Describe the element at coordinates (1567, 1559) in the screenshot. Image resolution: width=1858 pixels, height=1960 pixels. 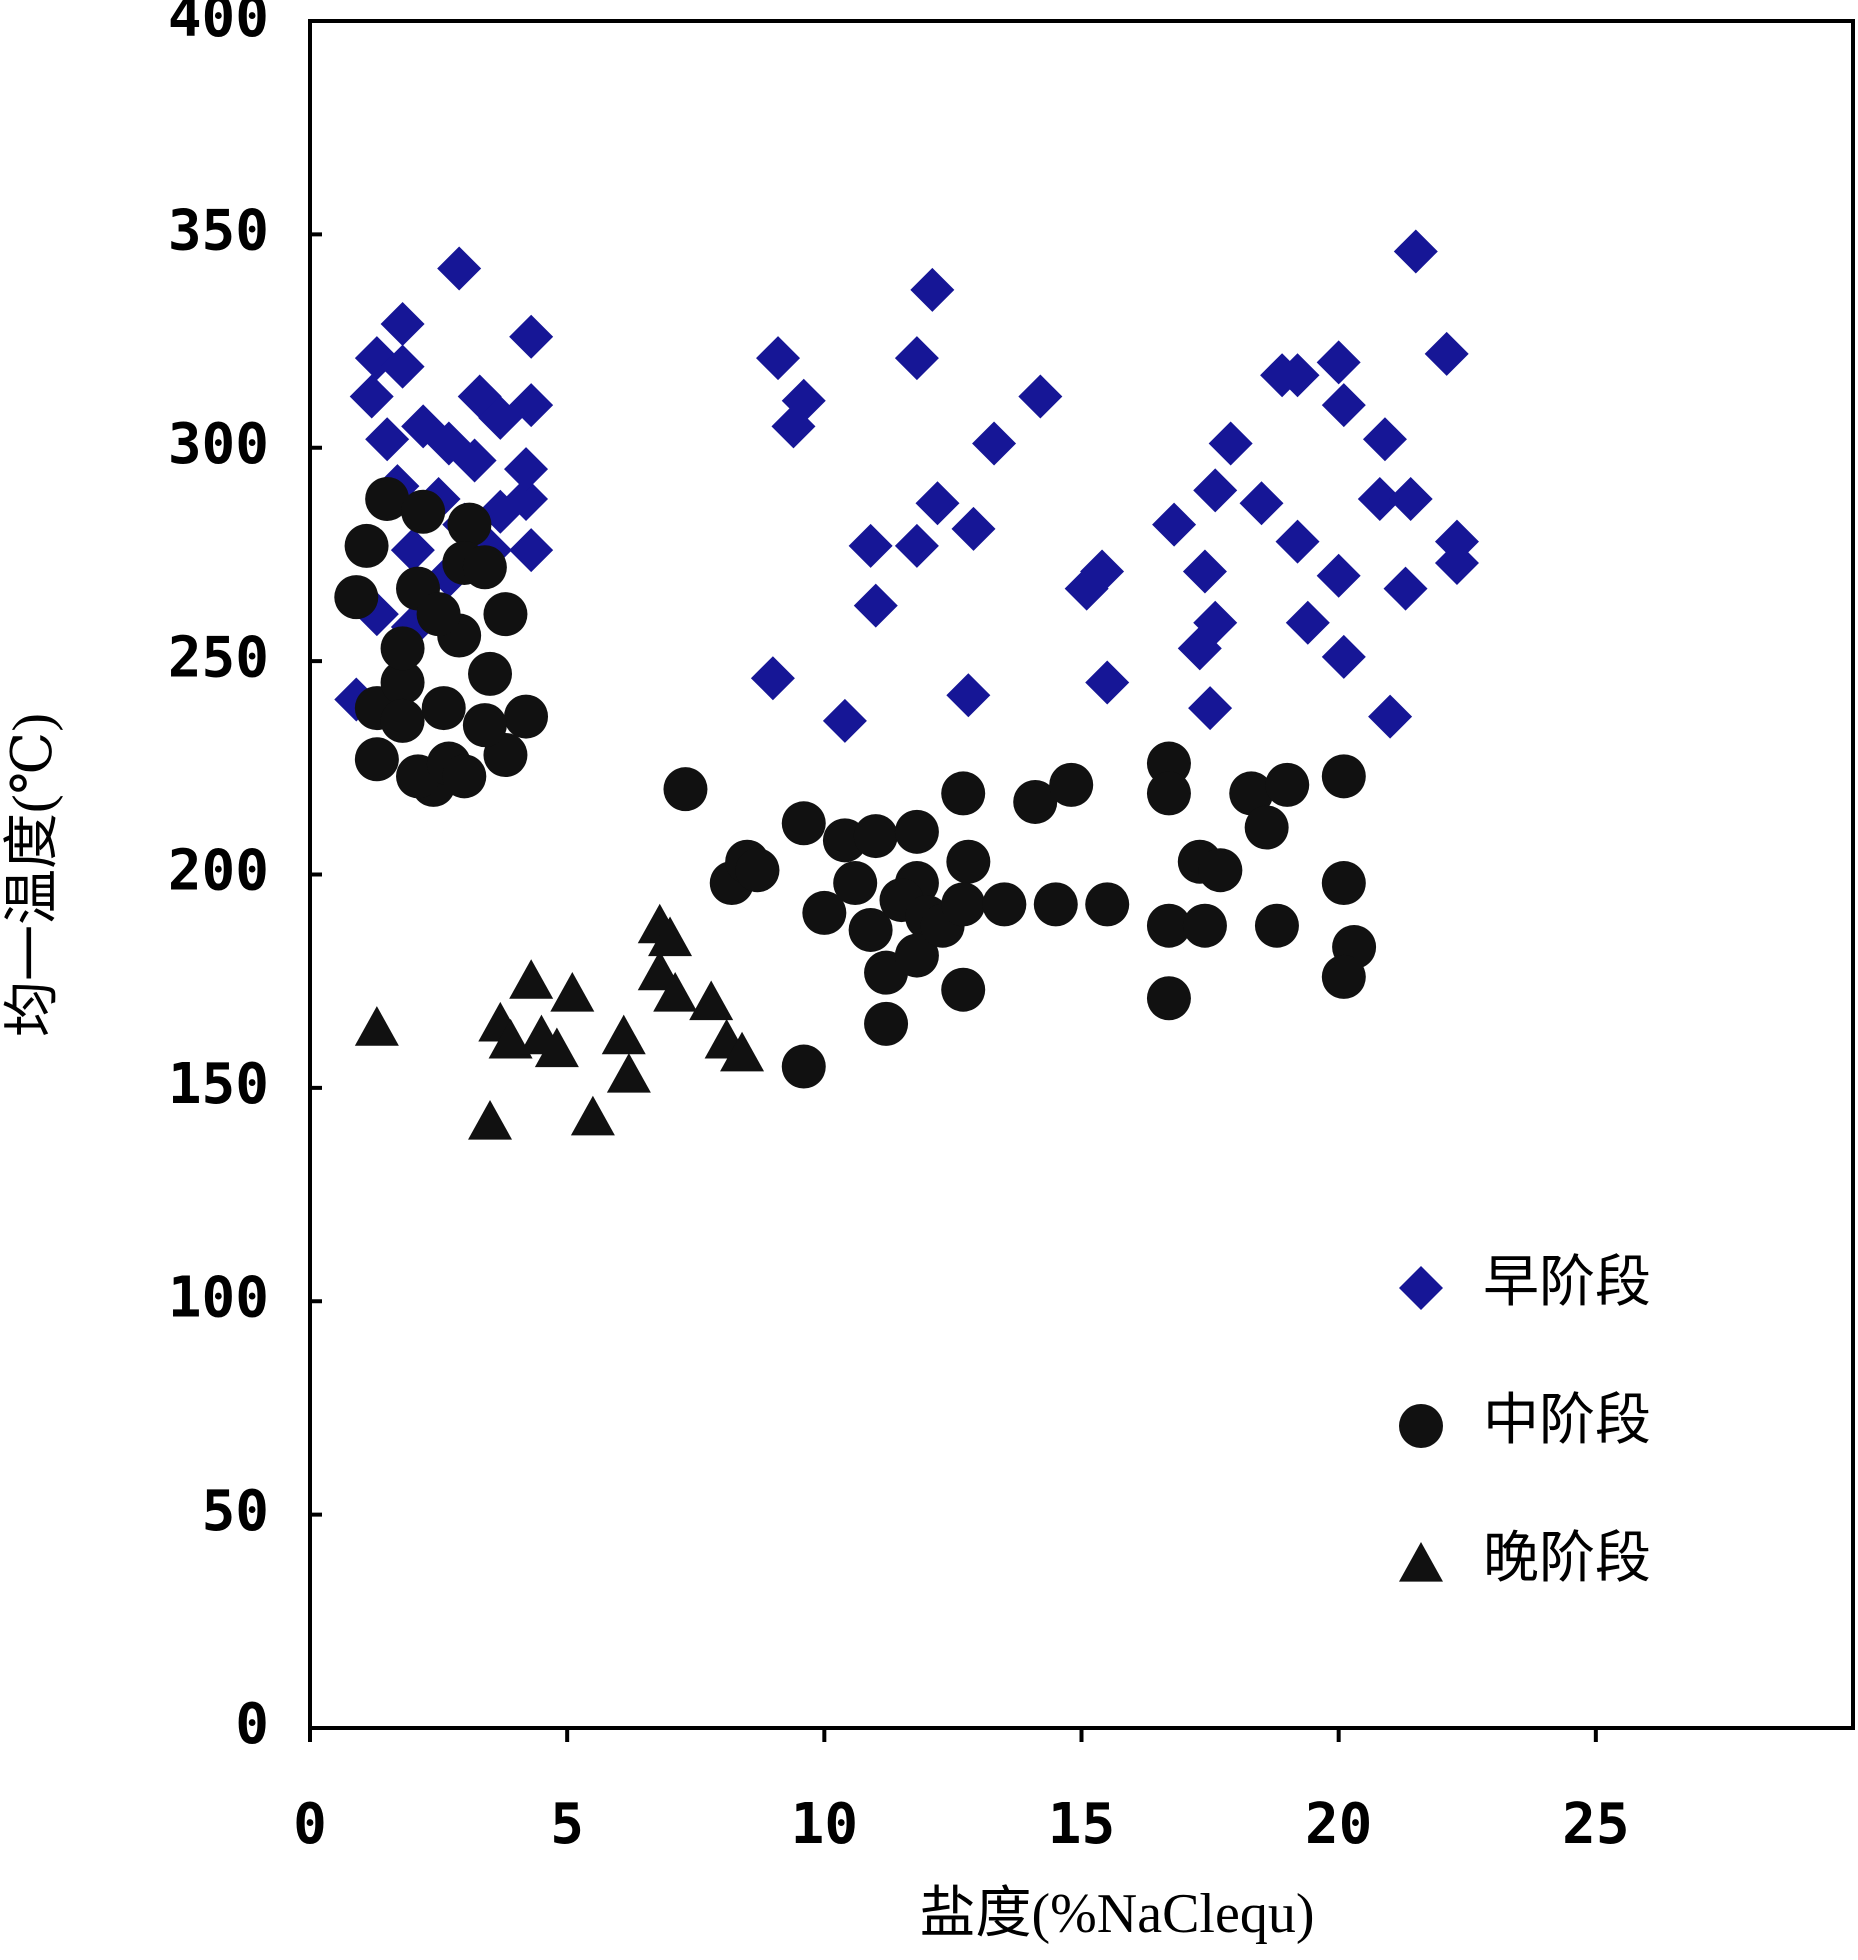
I see `legend-label: 晚阶段` at that location.